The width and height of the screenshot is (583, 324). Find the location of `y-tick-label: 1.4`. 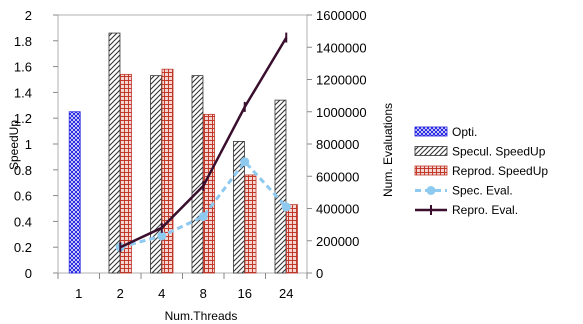

y-tick-label: 1.4 is located at coordinates (23, 92).